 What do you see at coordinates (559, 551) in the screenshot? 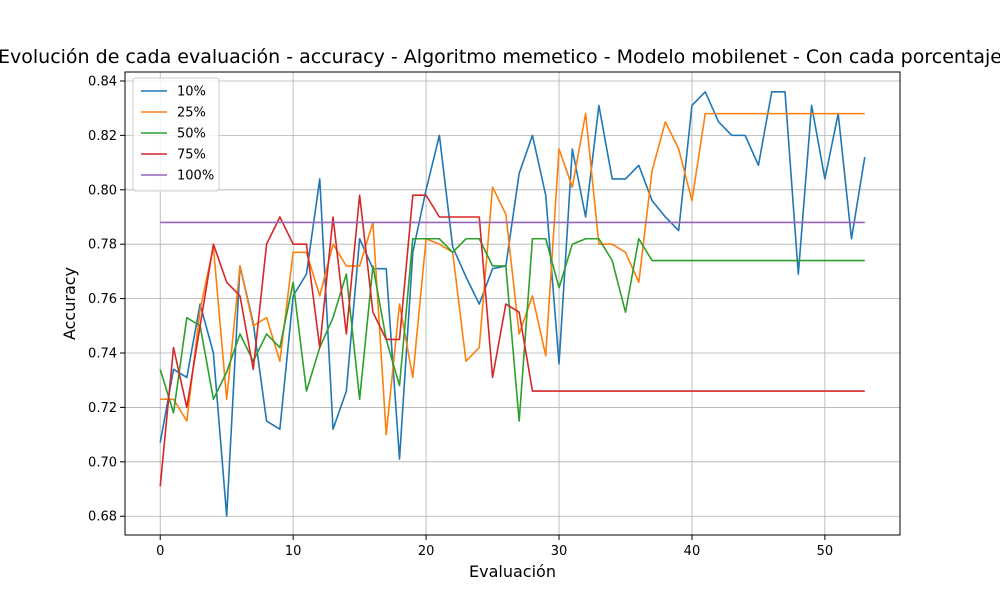
I see `x-tick-label: 30` at bounding box center [559, 551].